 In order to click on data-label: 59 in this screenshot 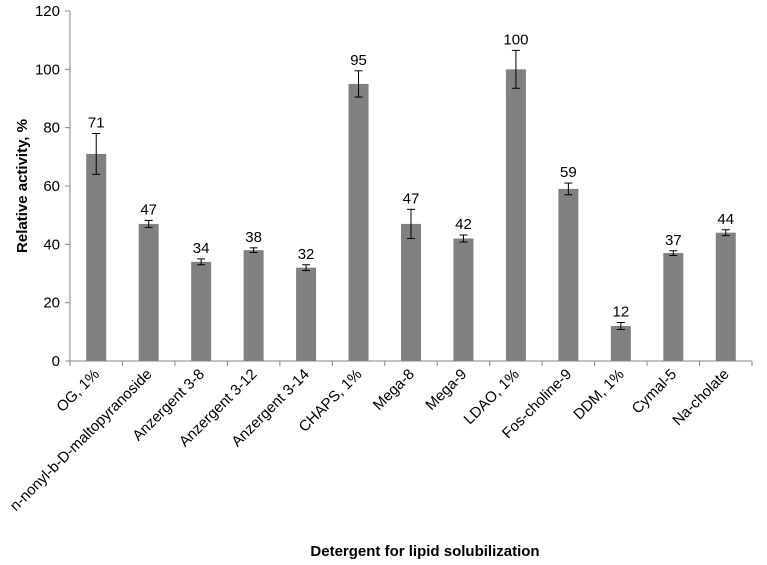, I will do `click(568, 172)`.